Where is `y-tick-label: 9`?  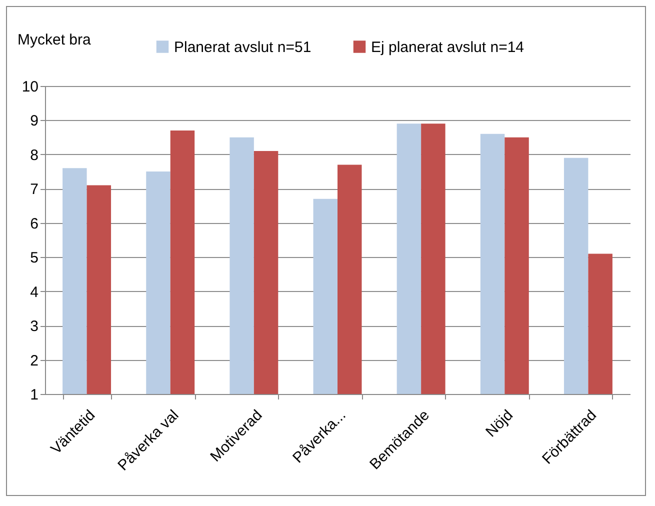
y-tick-label: 9 is located at coordinates (34, 121).